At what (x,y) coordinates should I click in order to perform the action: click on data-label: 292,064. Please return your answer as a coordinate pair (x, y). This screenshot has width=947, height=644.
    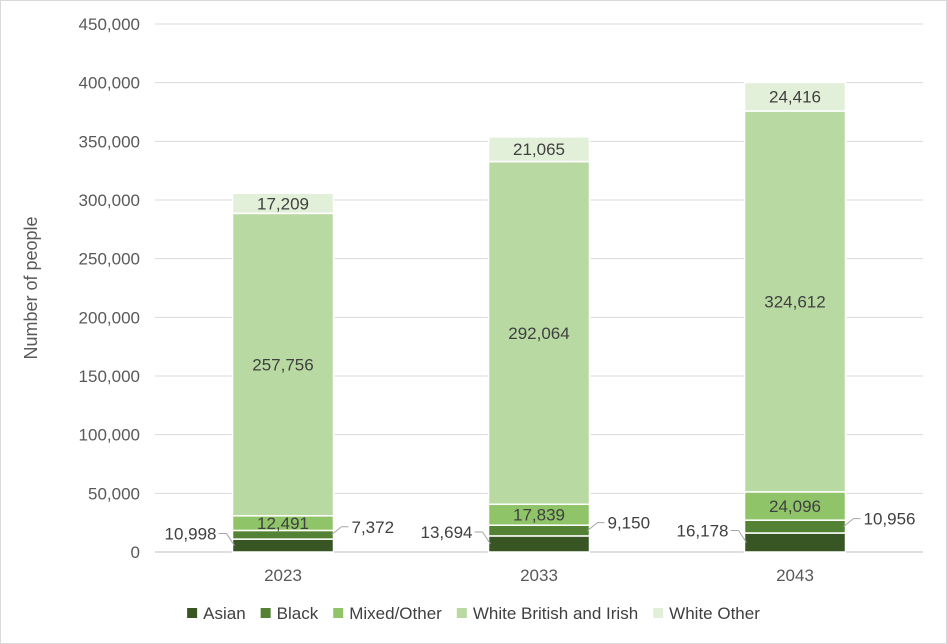
    Looking at the image, I should click on (538, 333).